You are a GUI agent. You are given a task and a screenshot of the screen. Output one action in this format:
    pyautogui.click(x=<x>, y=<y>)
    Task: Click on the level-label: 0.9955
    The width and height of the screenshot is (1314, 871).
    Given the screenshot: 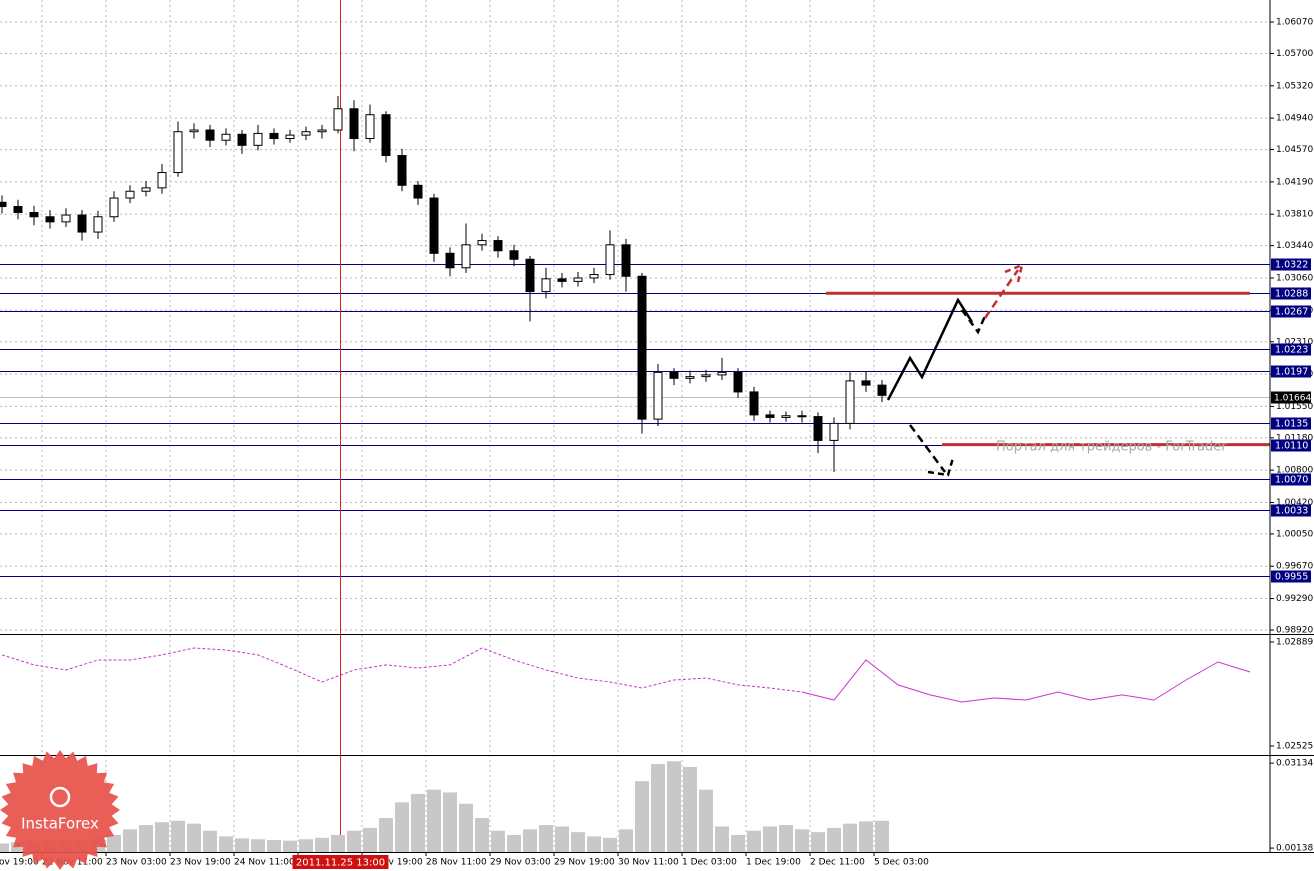 What is the action you would take?
    pyautogui.click(x=1291, y=577)
    